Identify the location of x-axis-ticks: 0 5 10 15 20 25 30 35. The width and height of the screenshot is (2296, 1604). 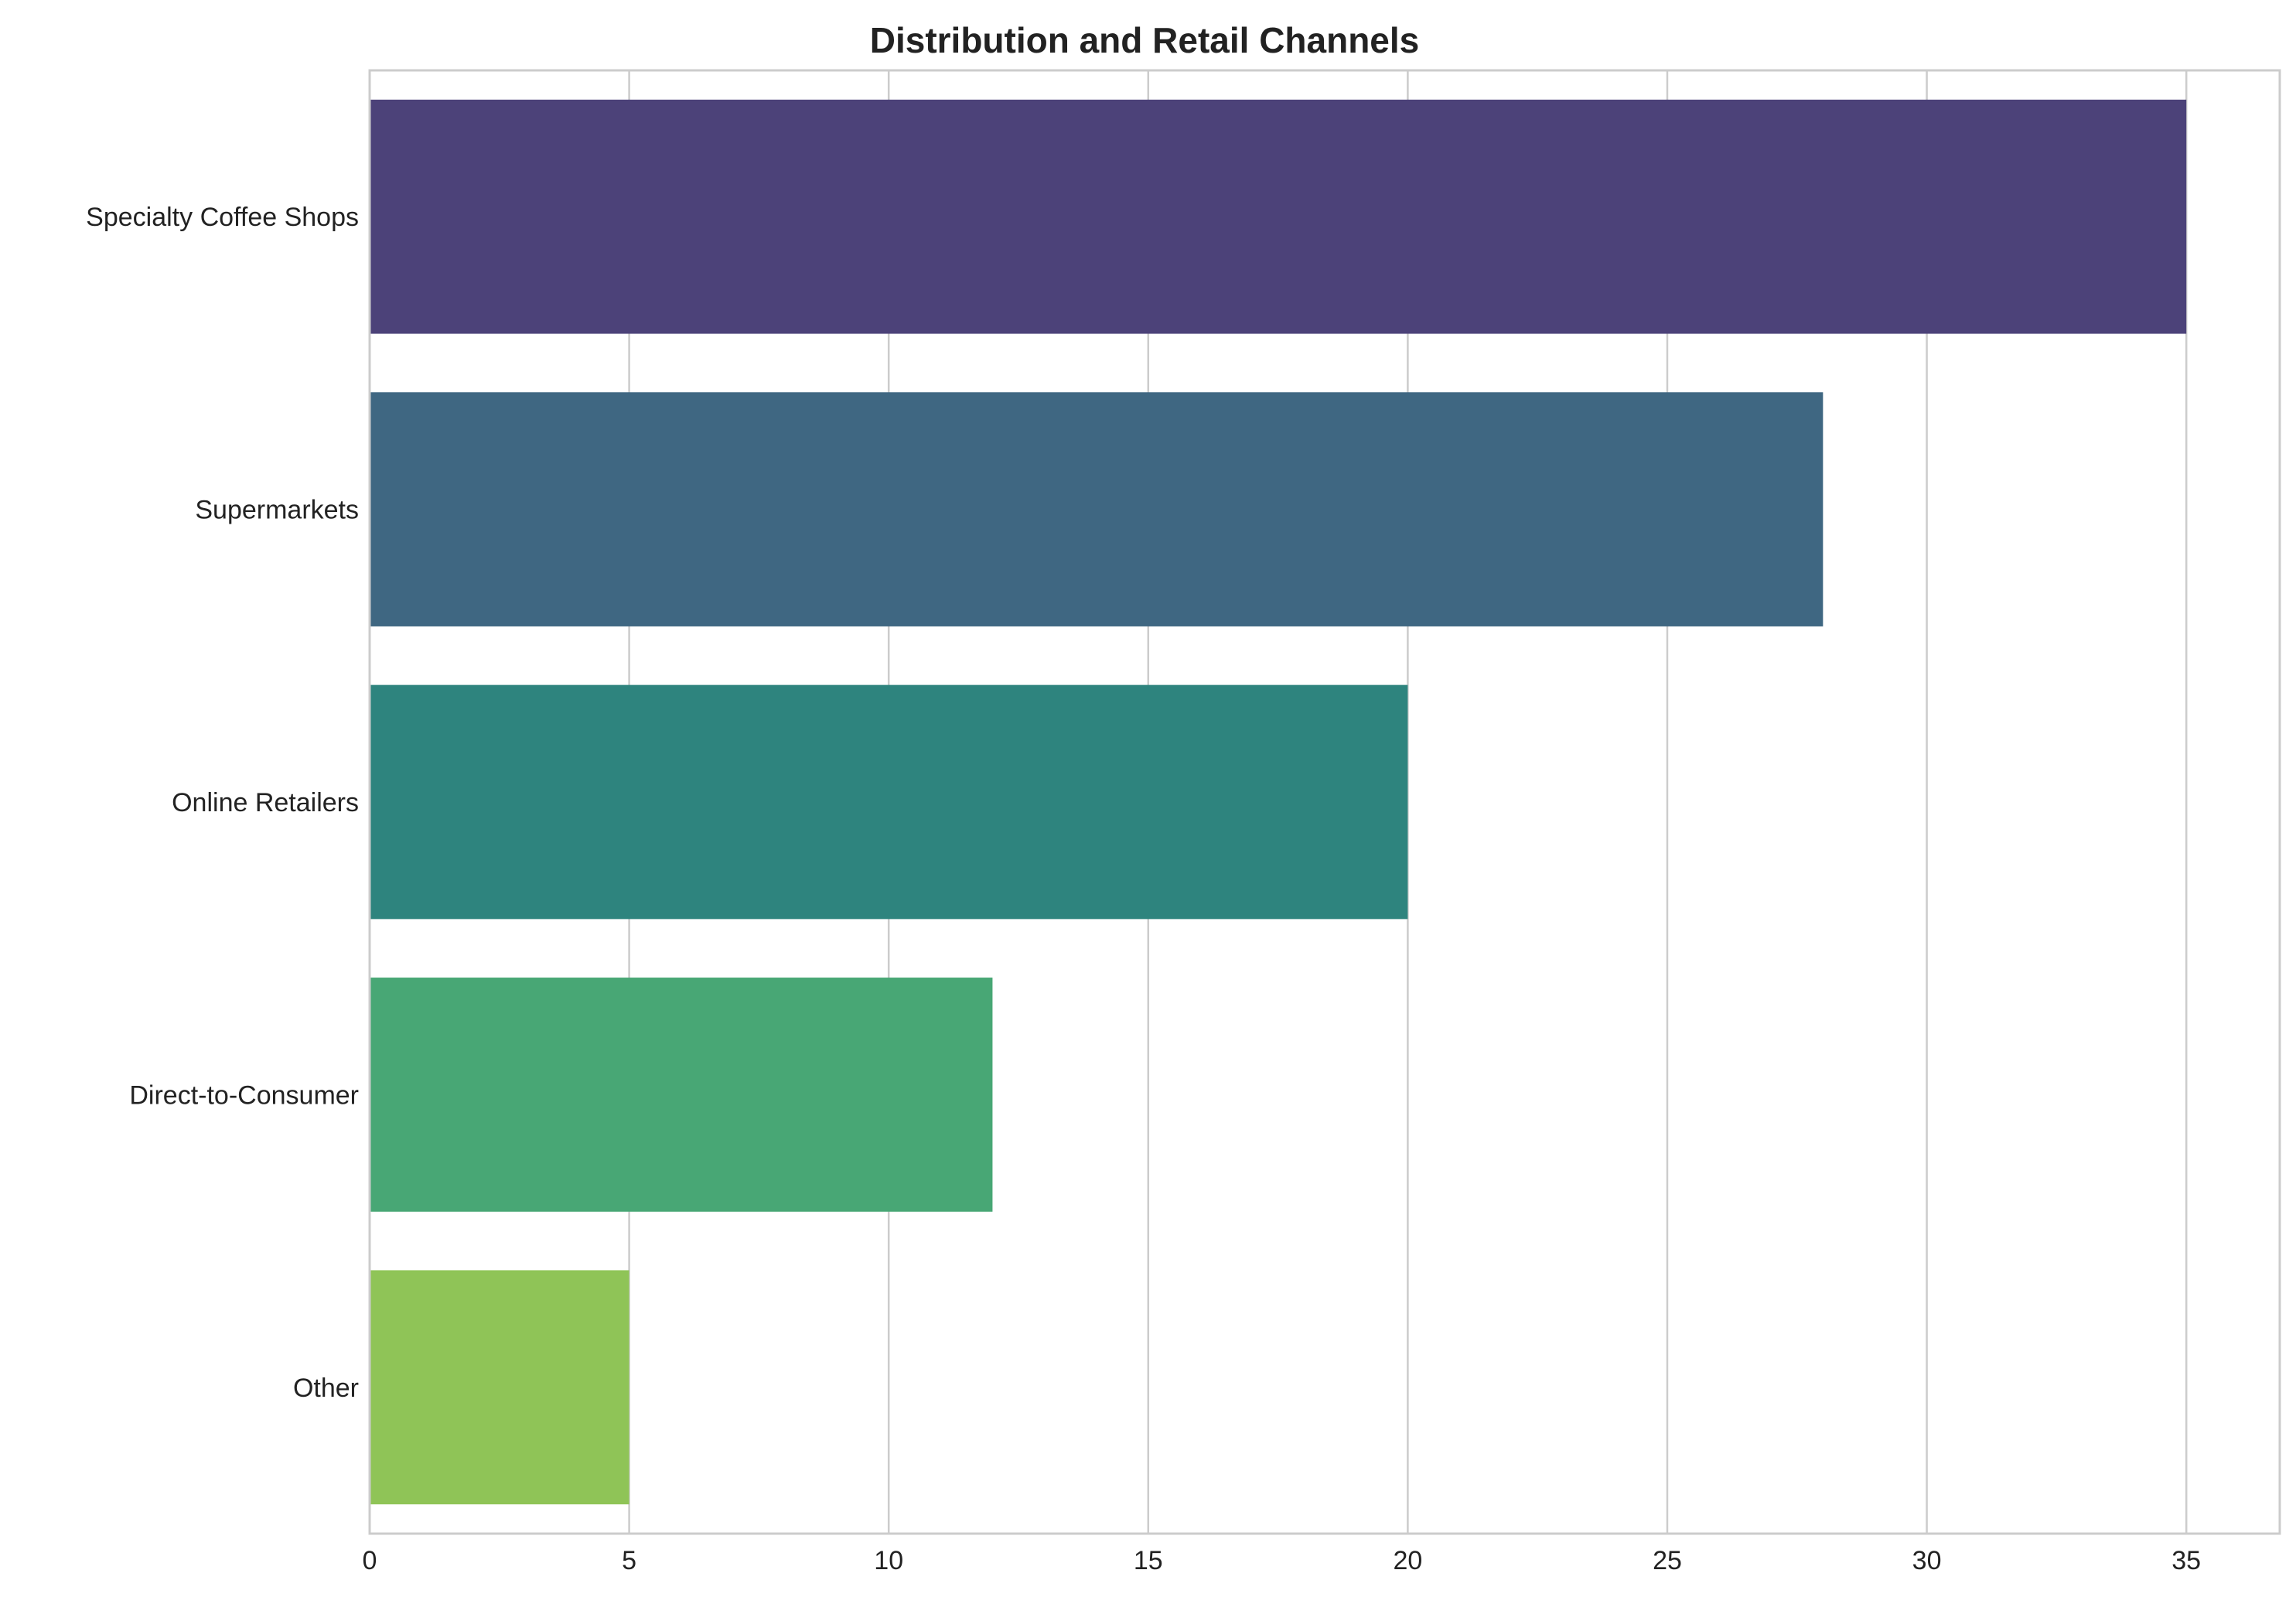
(1282, 1560).